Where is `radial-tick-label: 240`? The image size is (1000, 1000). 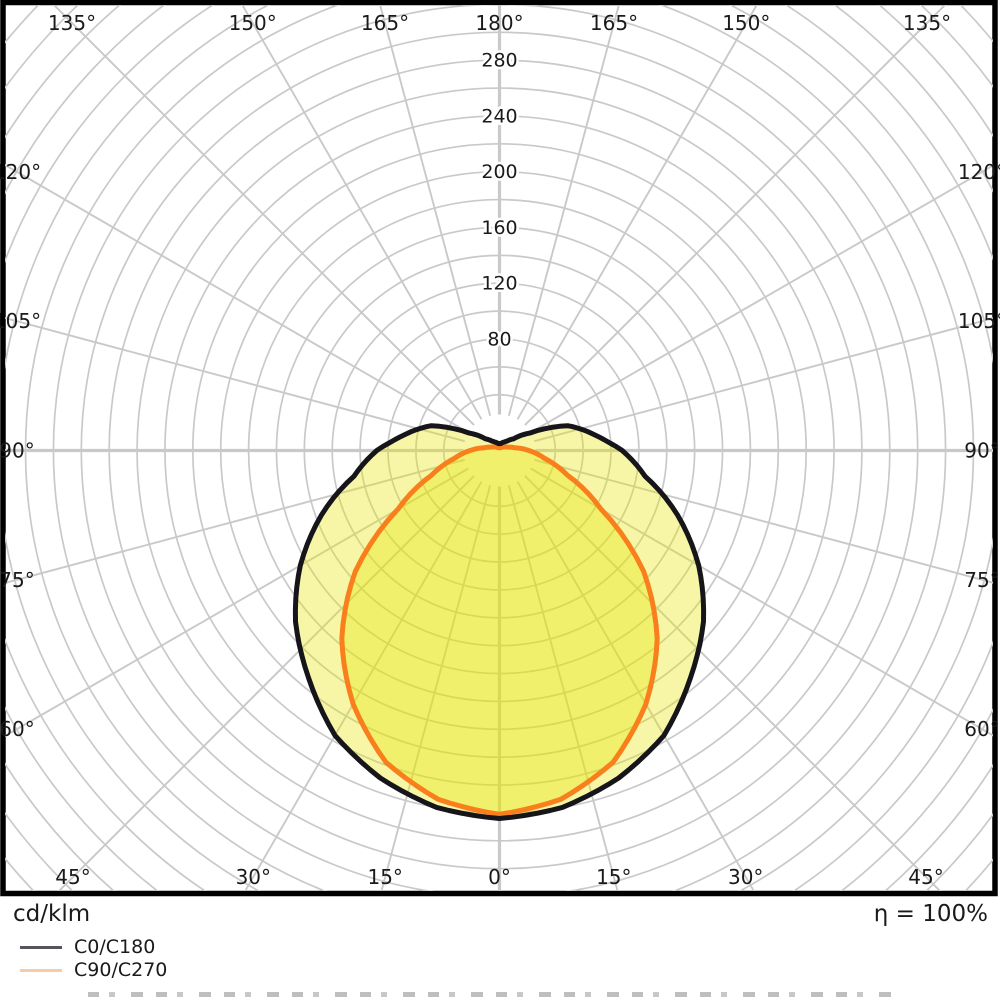
radial-tick-label: 240 is located at coordinates (499, 116).